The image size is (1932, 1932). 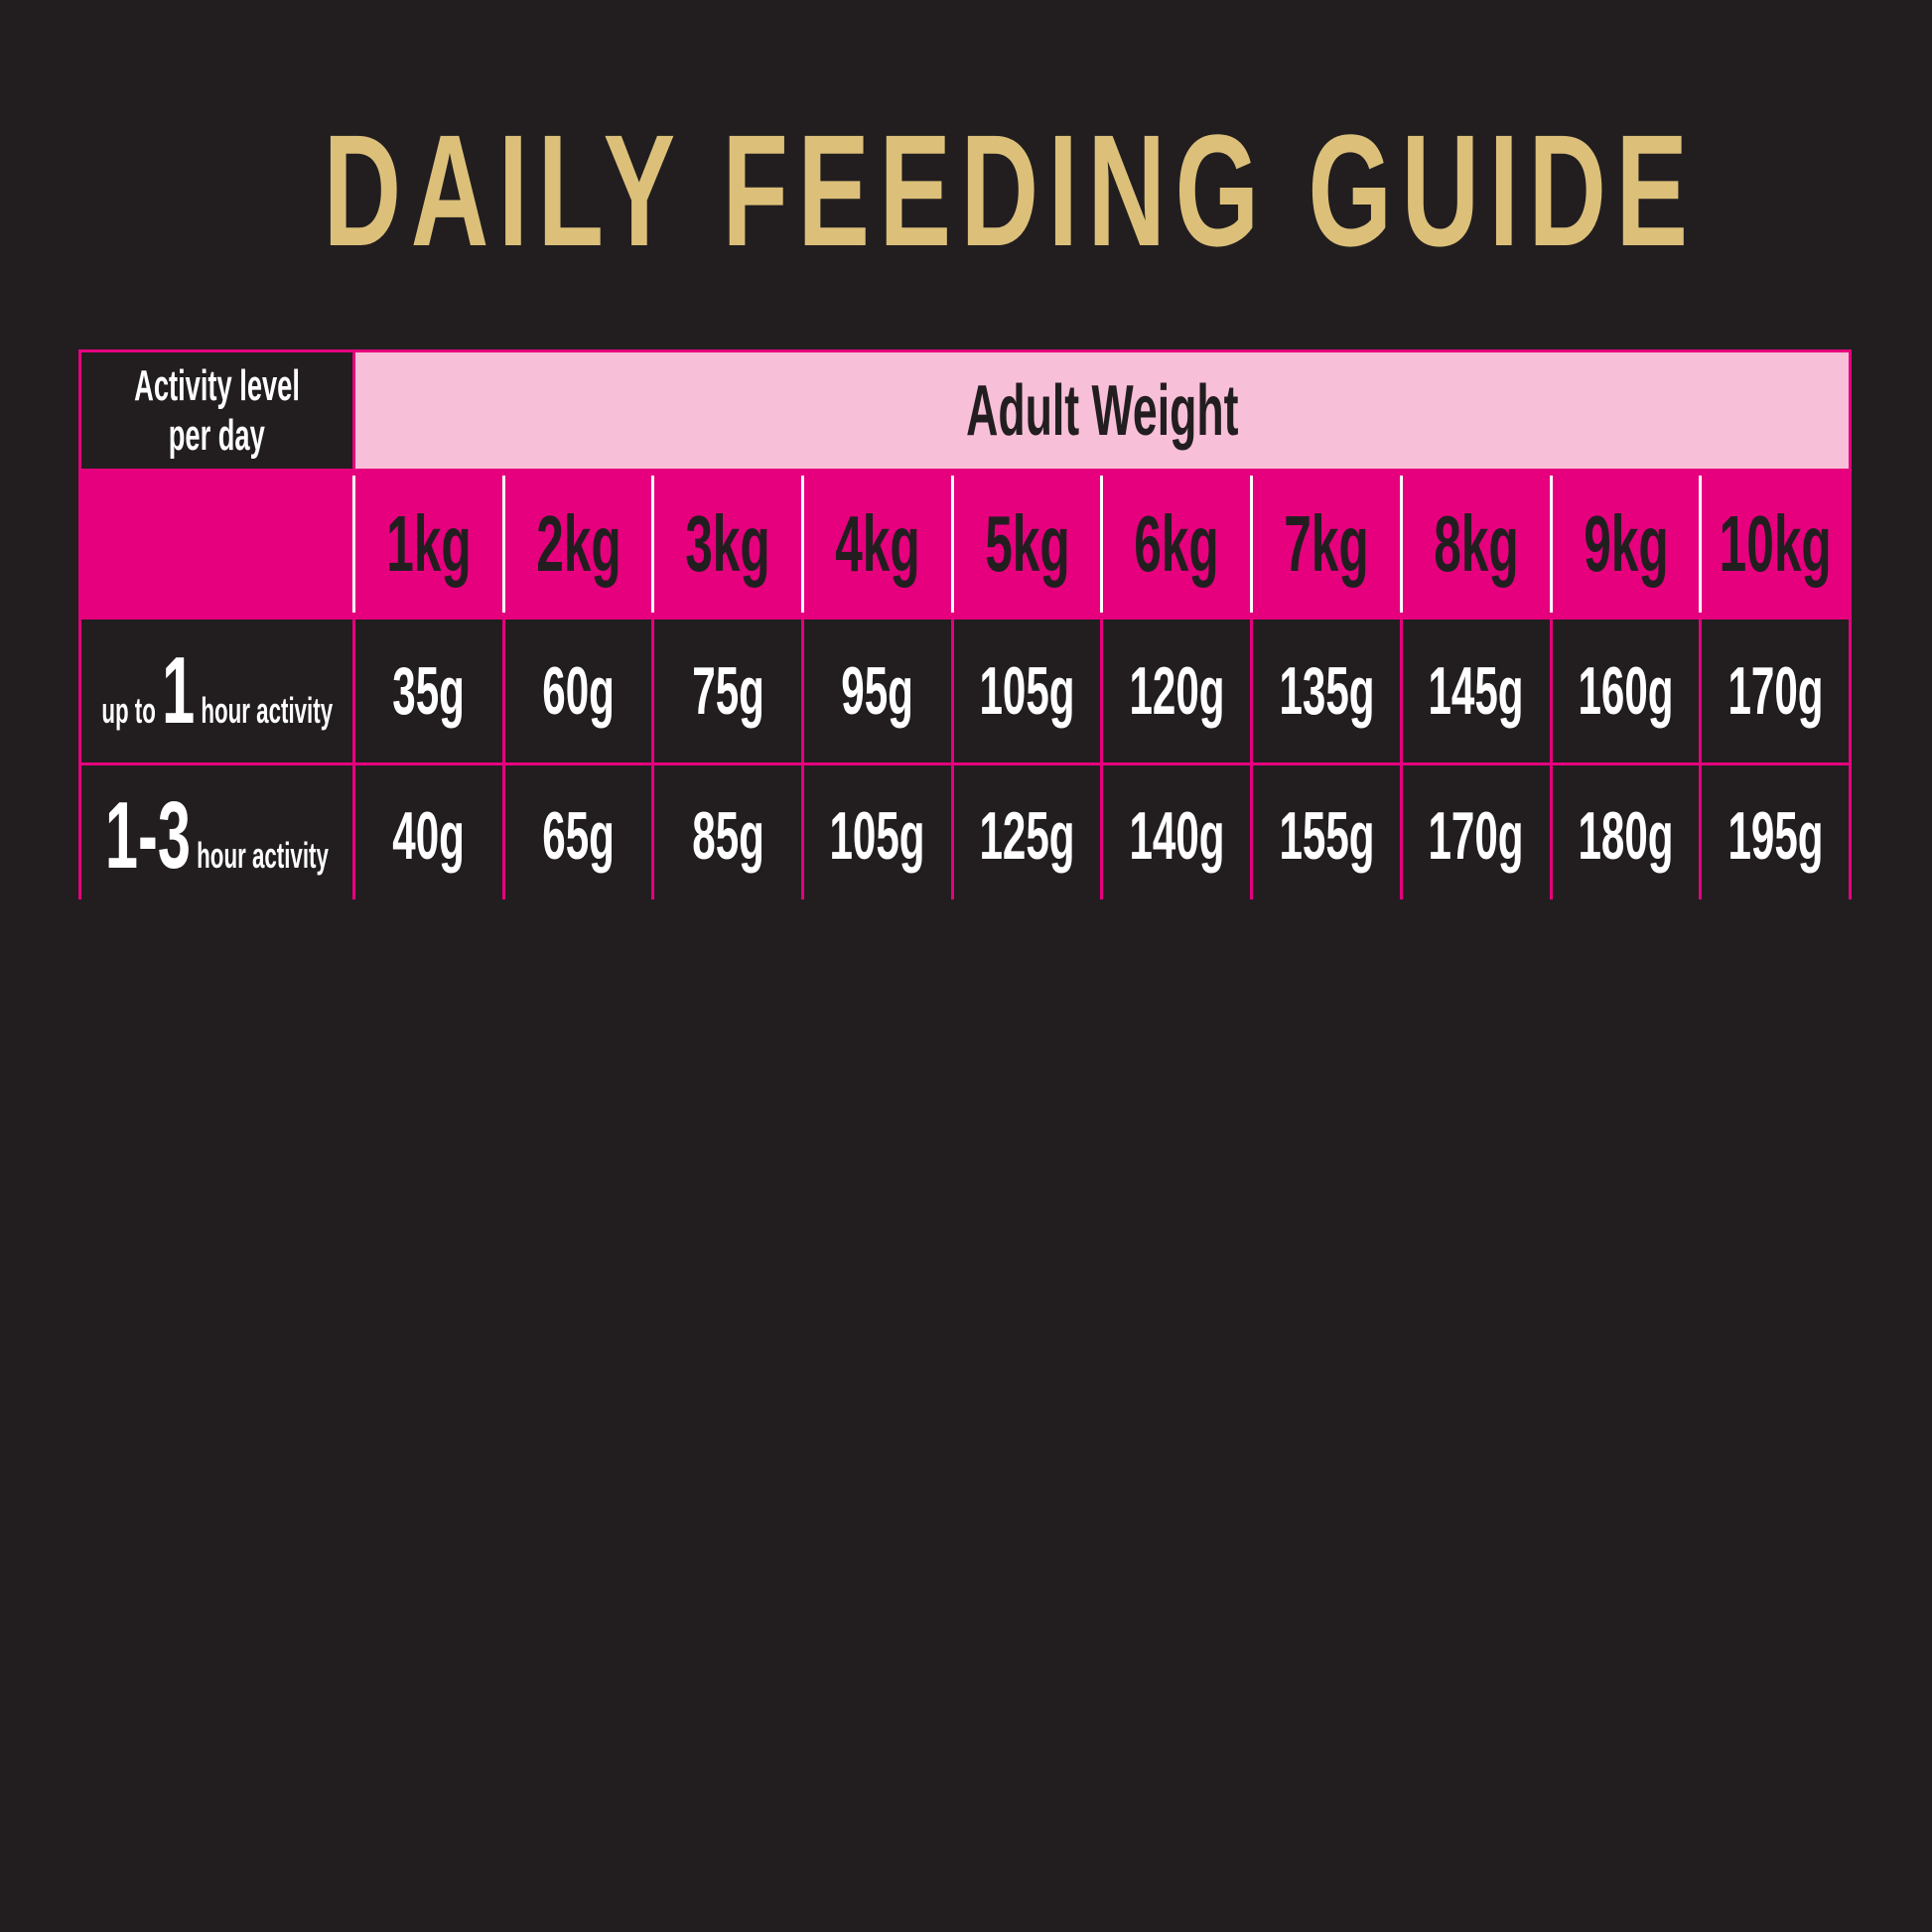 I want to click on blank-cell, so click(x=217, y=545).